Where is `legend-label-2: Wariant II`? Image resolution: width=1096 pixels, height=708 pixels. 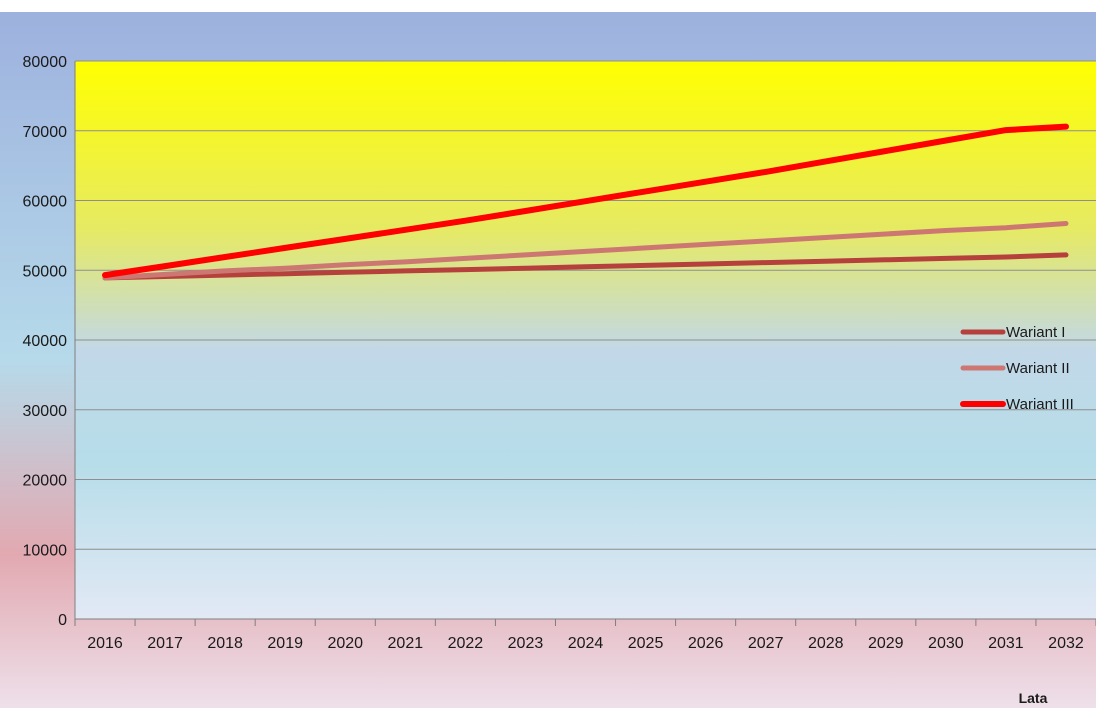 legend-label-2: Wariant II is located at coordinates (1038, 368).